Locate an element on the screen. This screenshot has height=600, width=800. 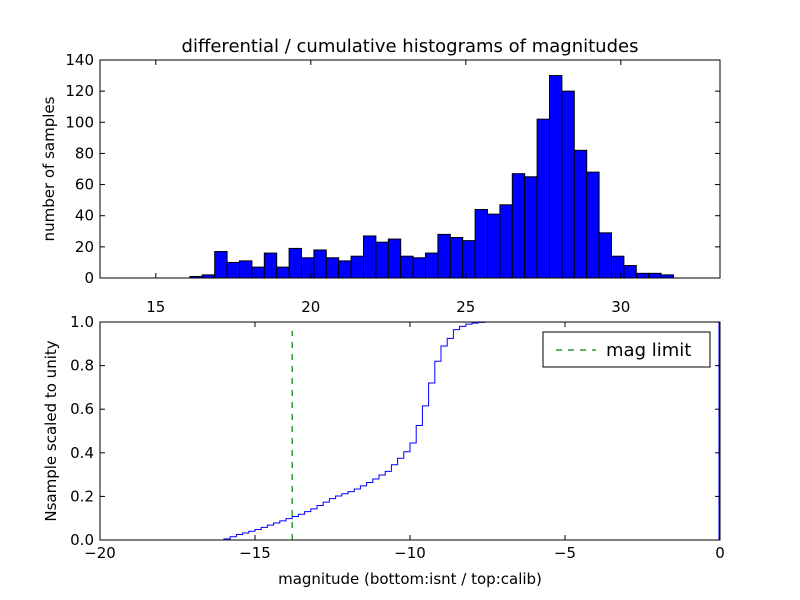
bottom-y-tick-label: 0.4 is located at coordinates (82, 453).